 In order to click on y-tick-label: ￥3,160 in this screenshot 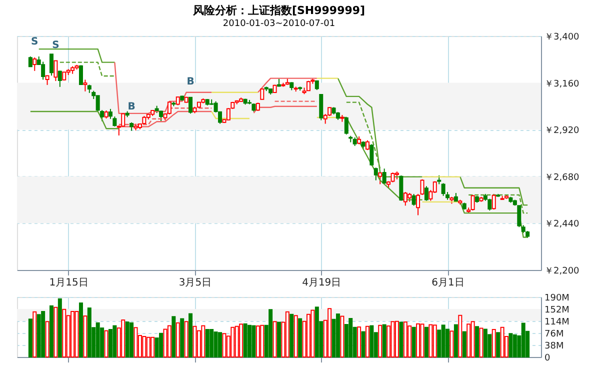, I will do `click(562, 84)`.